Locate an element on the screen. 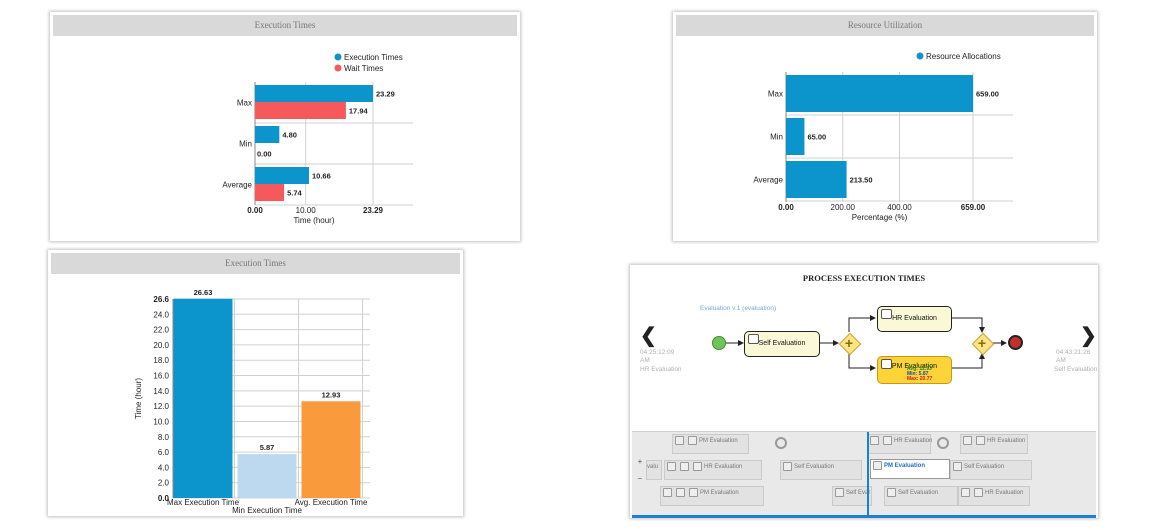 The width and height of the screenshot is (1151, 530). prev-arrow-button: ❮ is located at coordinates (648, 336).